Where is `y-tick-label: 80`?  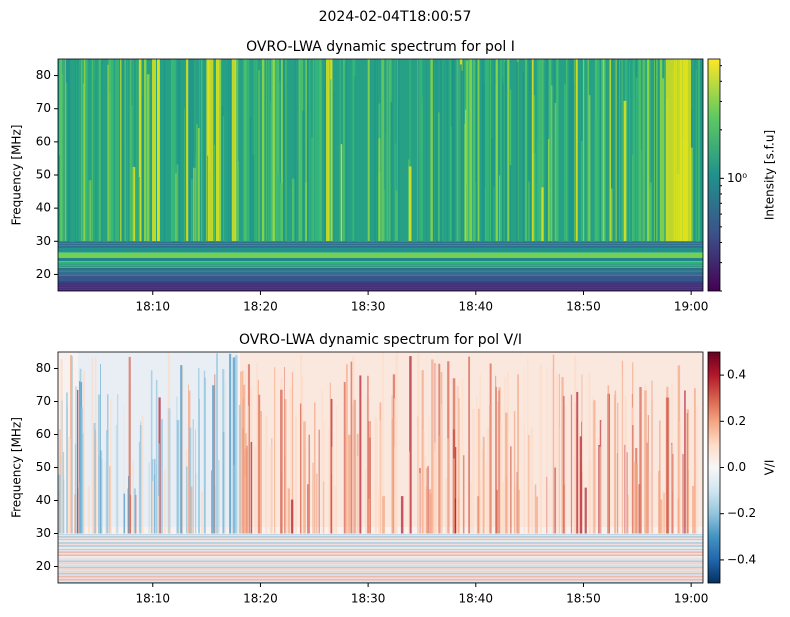
y-tick-label: 80 is located at coordinates (43, 75).